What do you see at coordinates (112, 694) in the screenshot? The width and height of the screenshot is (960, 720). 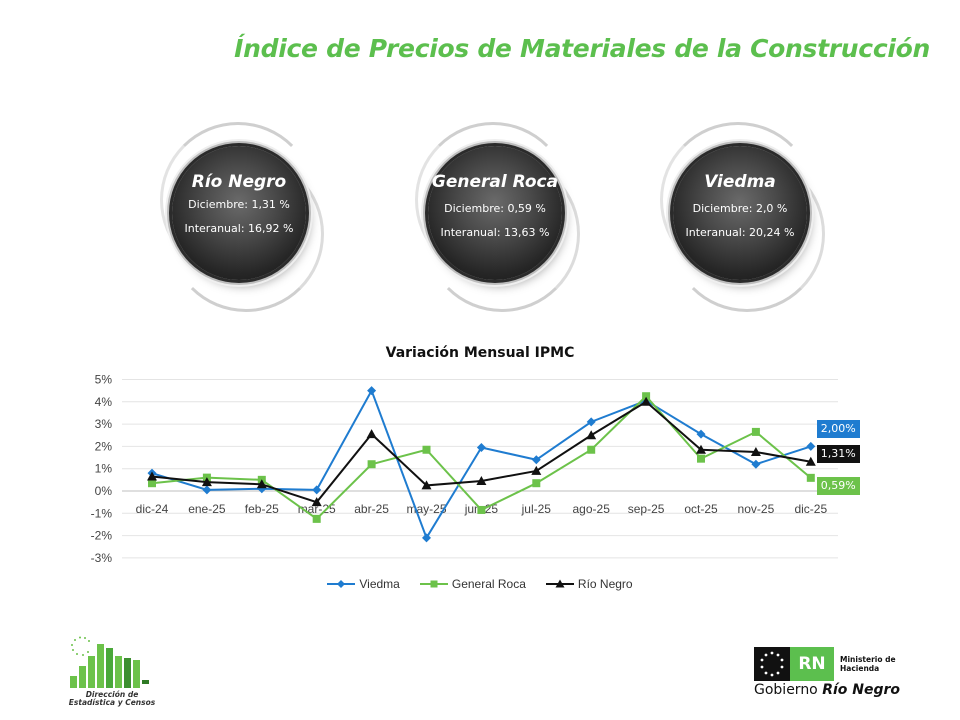 I see `caption-line-1: Dirección de` at bounding box center [112, 694].